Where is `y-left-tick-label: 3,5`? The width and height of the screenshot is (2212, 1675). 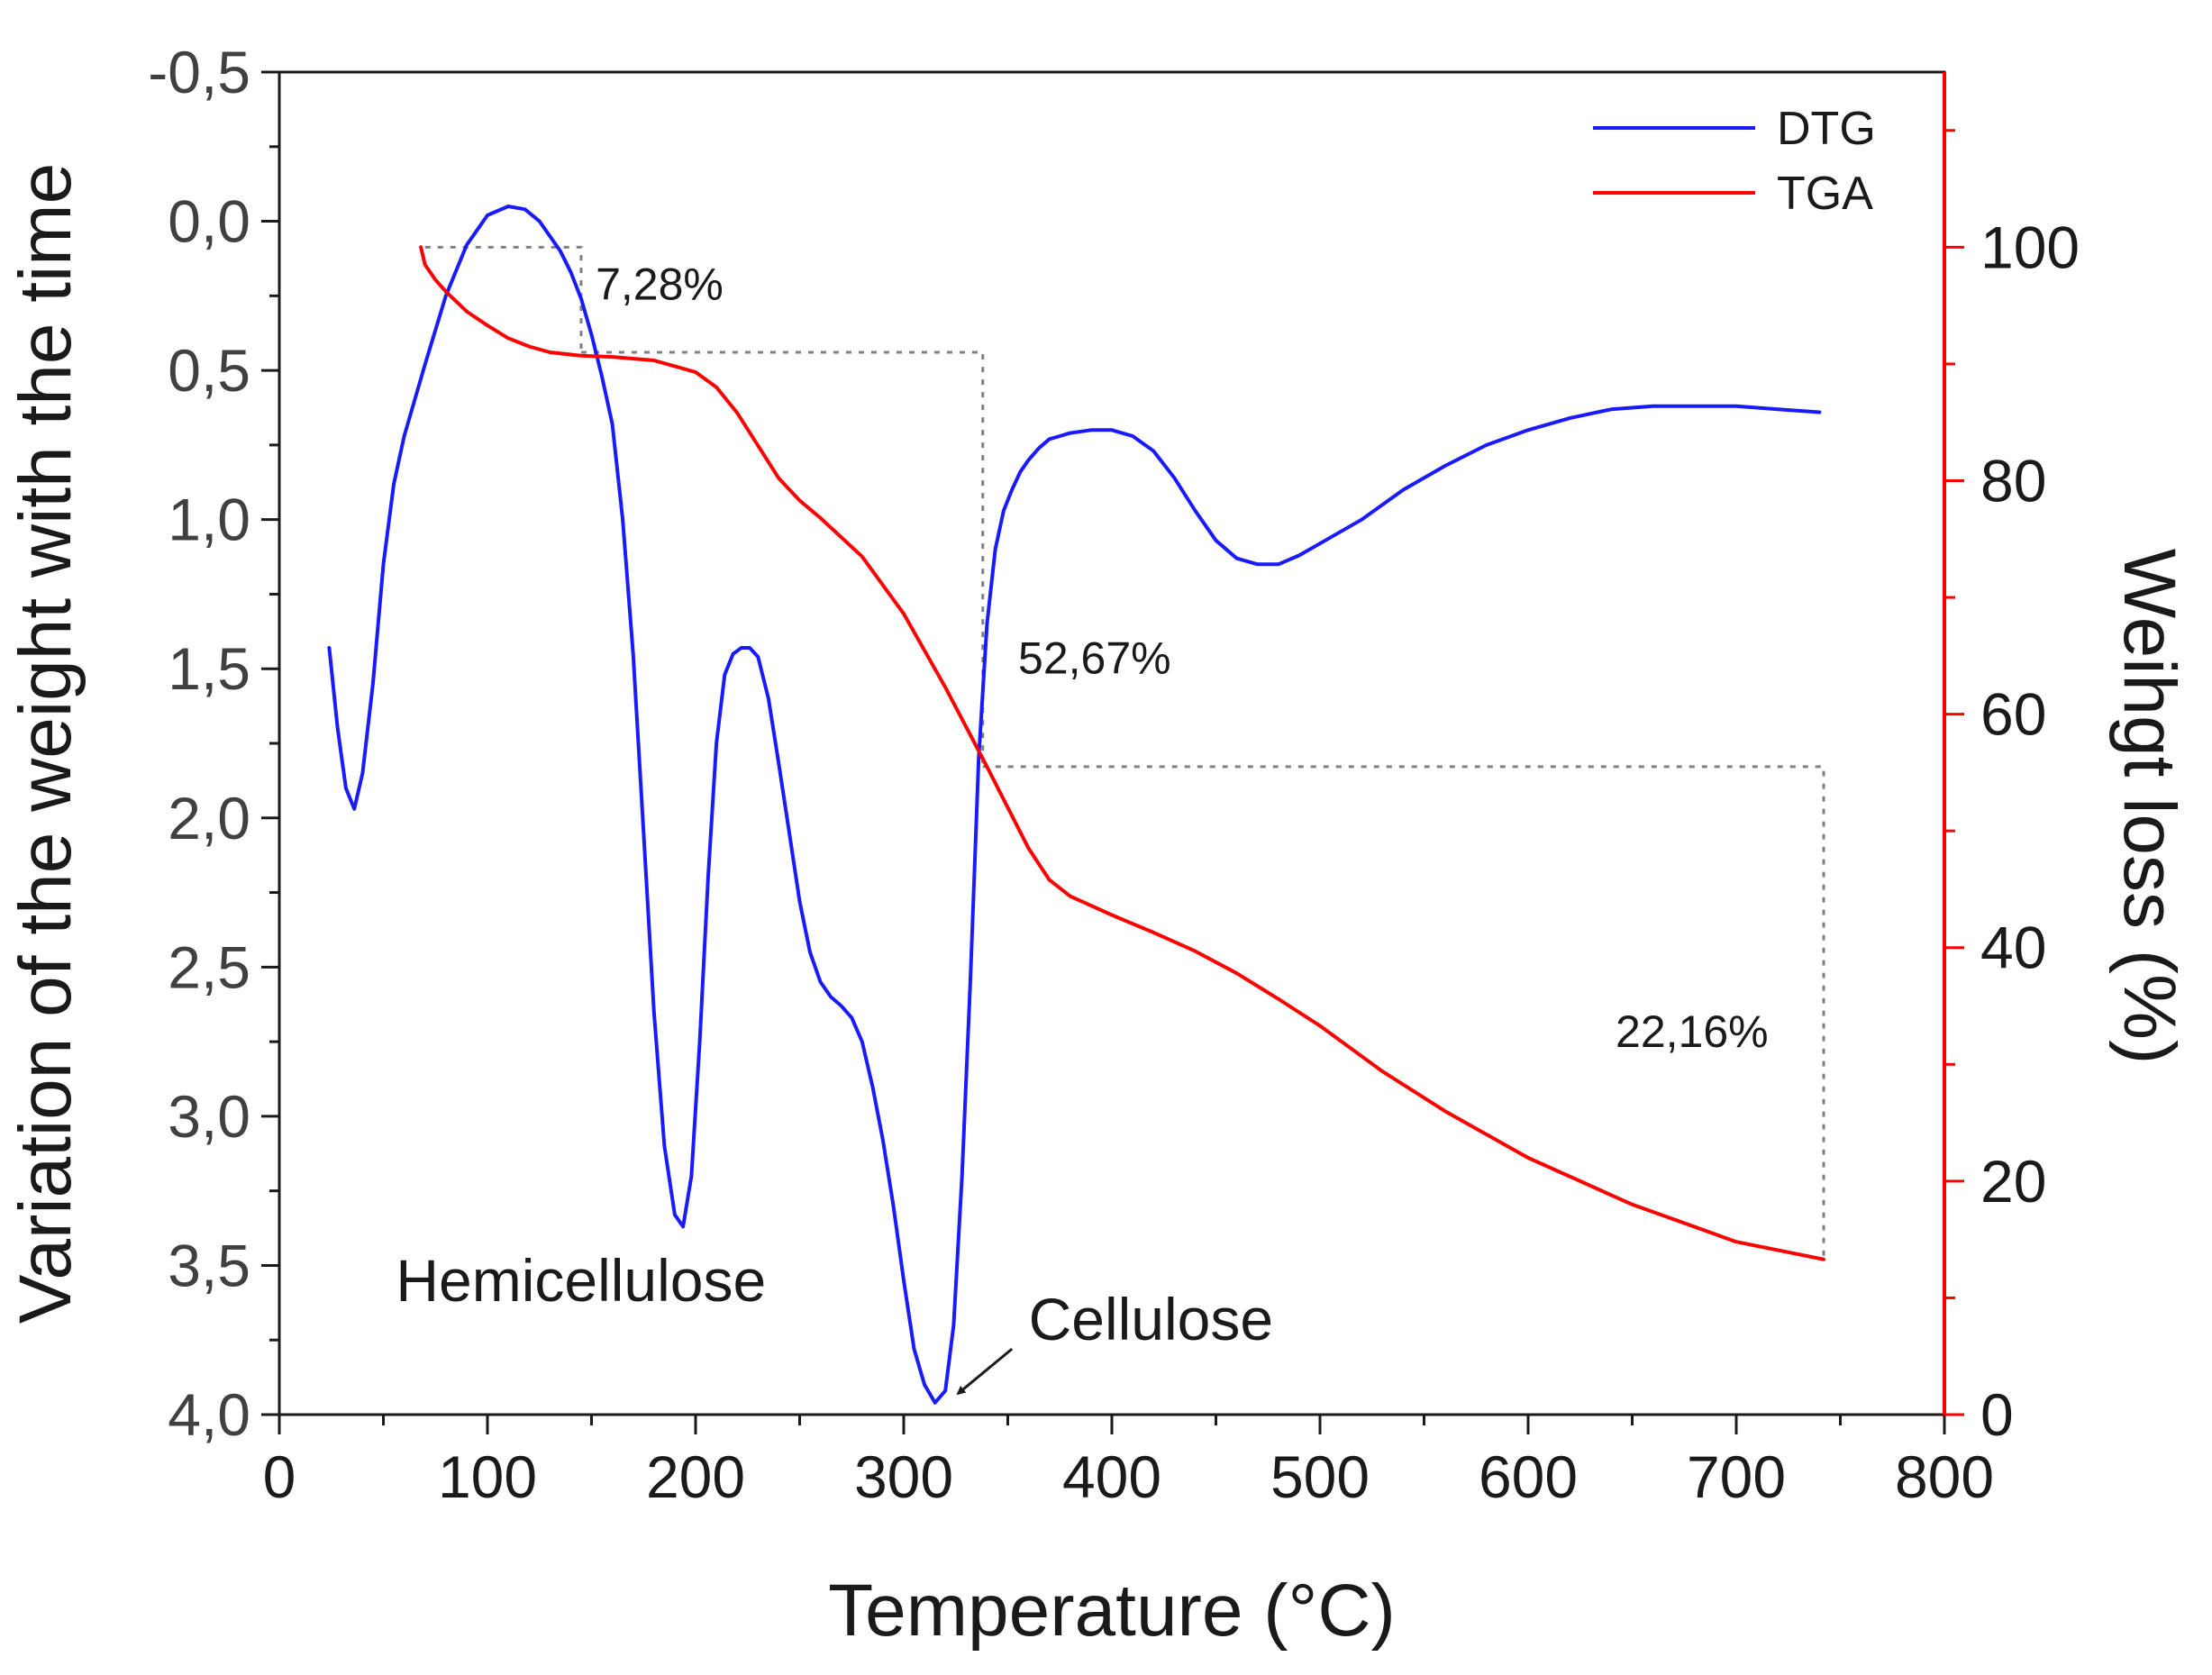
y-left-tick-label: 3,5 is located at coordinates (209, 1265).